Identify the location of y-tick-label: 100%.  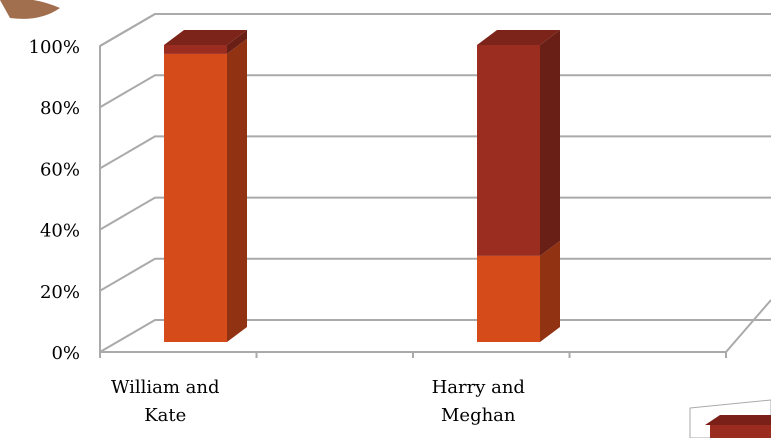
(54, 47).